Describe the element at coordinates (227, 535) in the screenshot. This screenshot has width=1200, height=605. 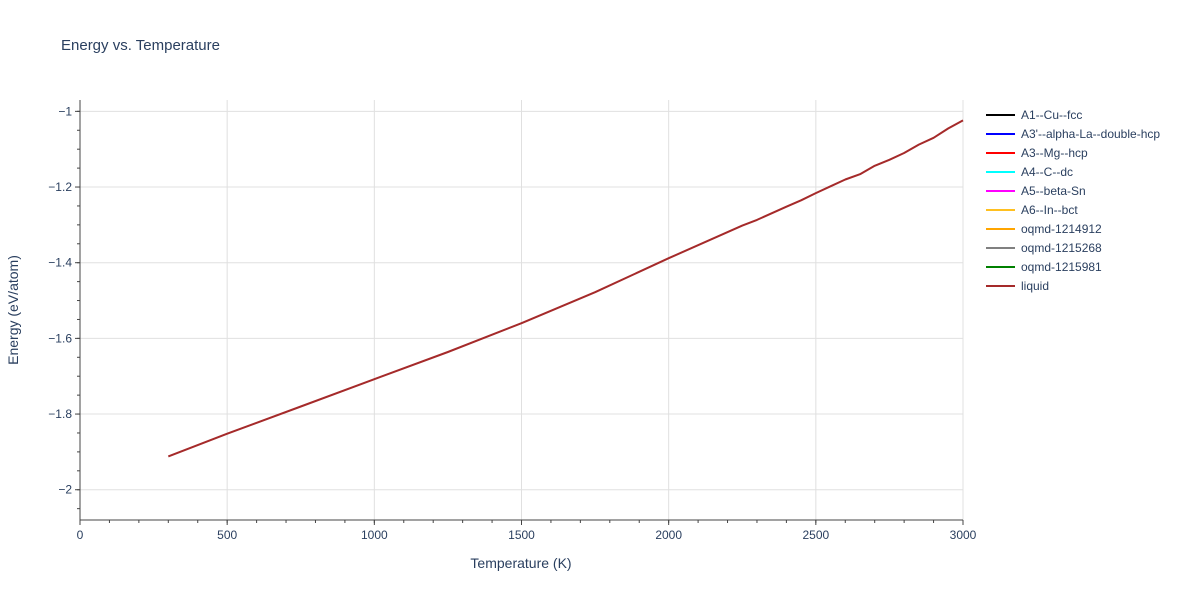
I see `x-tick-label: 500` at that location.